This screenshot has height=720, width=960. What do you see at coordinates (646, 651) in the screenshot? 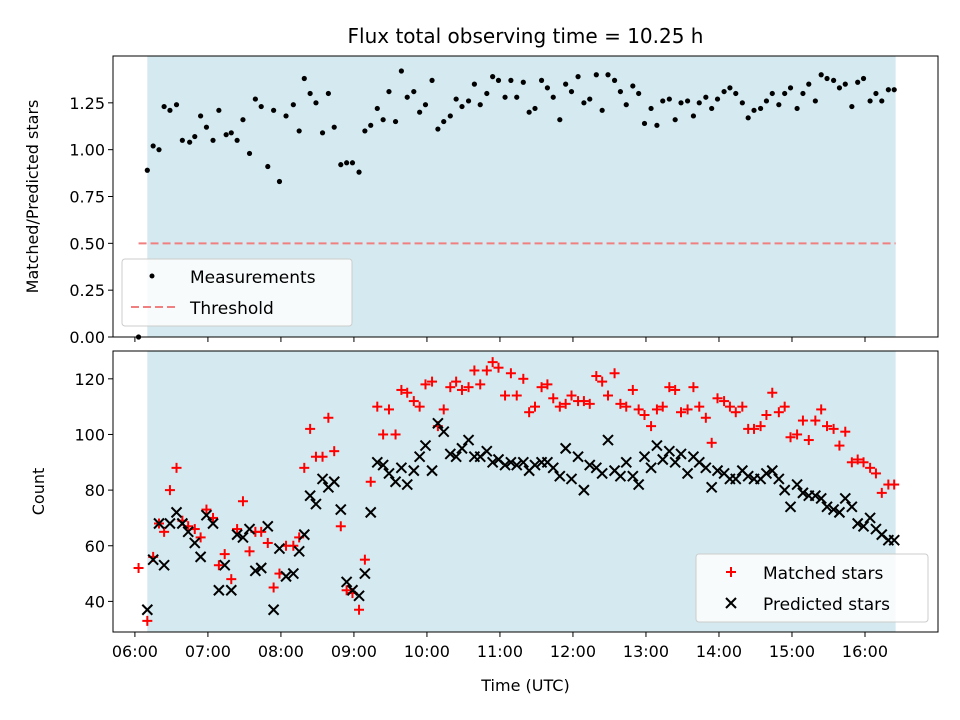
I see `x-tick-label: 13:00` at bounding box center [646, 651].